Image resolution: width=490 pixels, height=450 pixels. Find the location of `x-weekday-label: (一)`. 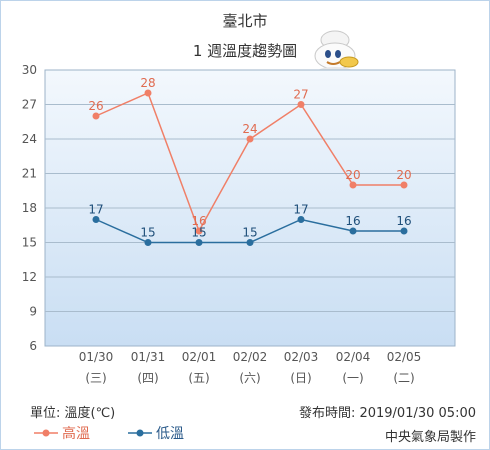

x-weekday-label: (一) is located at coordinates (352, 378).